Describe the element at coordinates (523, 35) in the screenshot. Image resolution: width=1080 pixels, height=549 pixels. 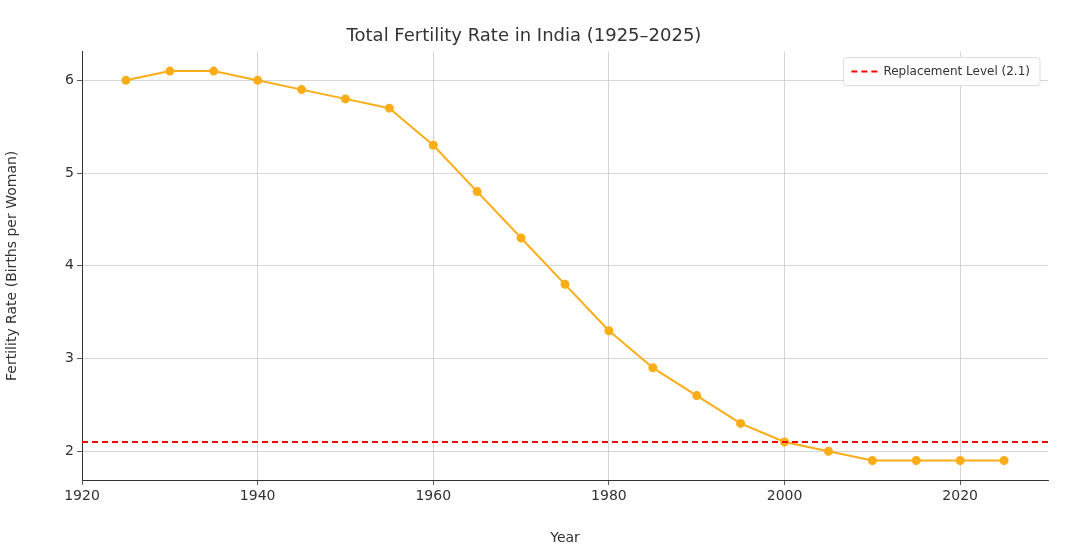
I see `chart-title: Total Fertility Rate in India (1925–2025)` at that location.